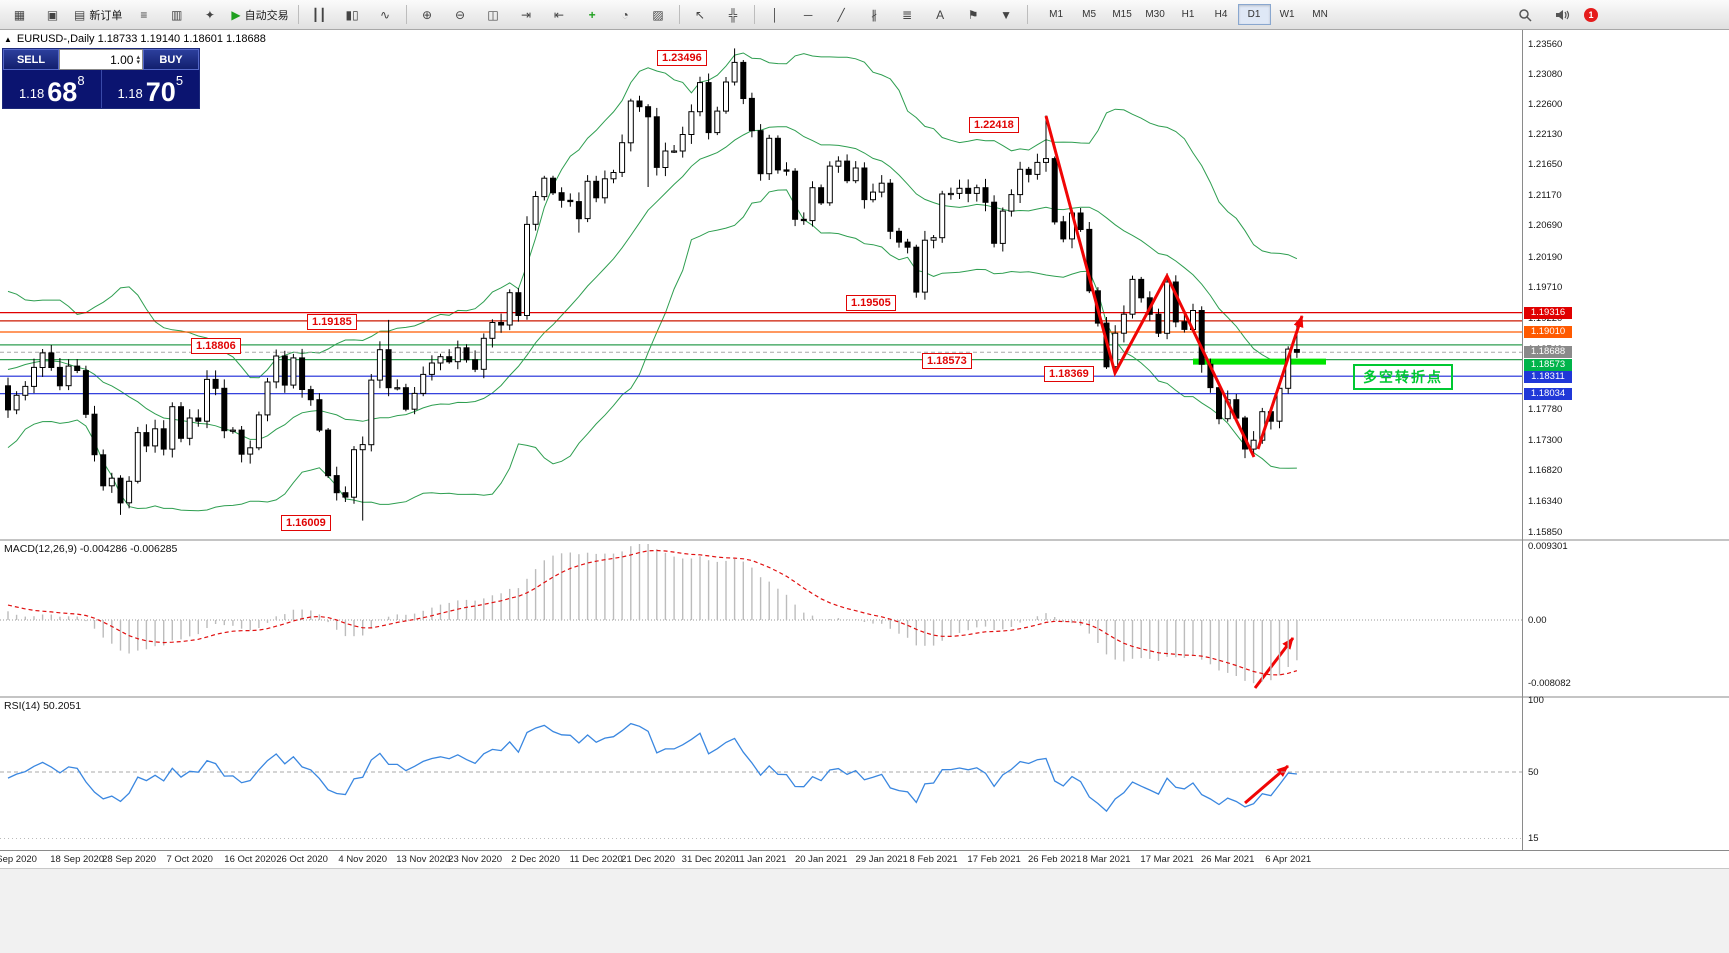 This screenshot has height=953, width=1729. I want to click on candlestick-chart-button: ▮▯, so click(352, 14).